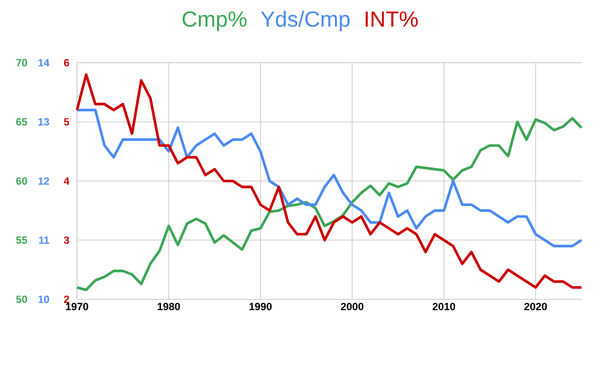 The width and height of the screenshot is (600, 371). I want to click on y2-tick-label: 11, so click(44, 240).